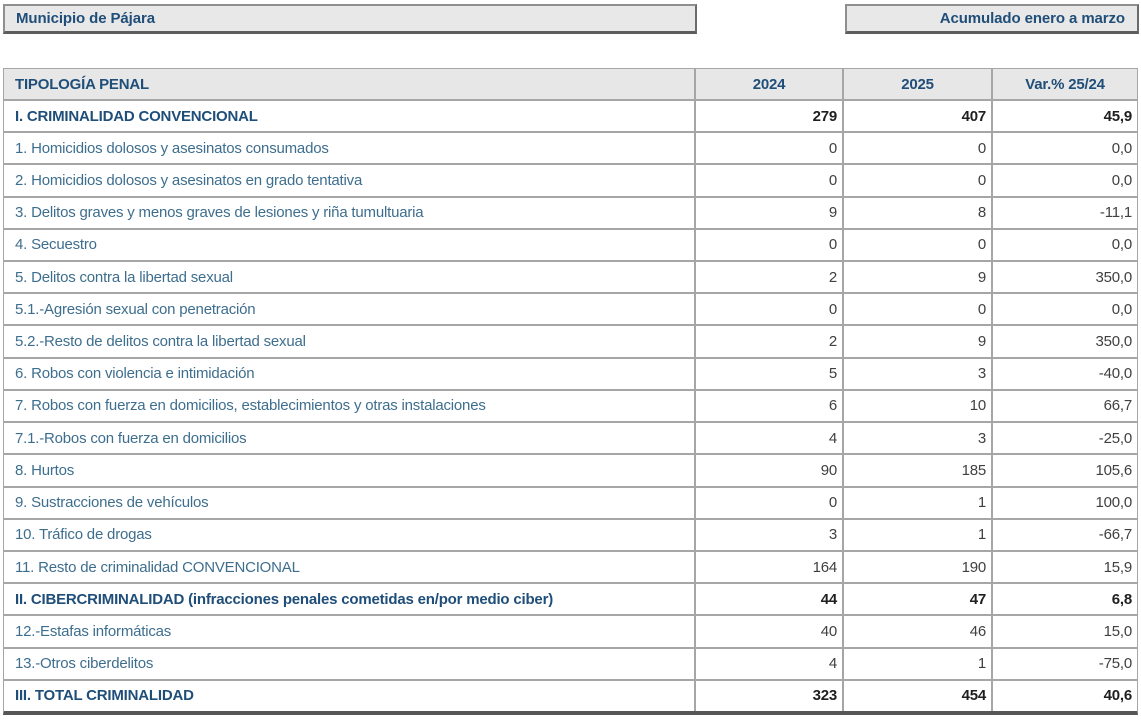 The width and height of the screenshot is (1141, 720). What do you see at coordinates (349, 502) in the screenshot?
I see `row-label: 9. Sustracciones de vehículos` at bounding box center [349, 502].